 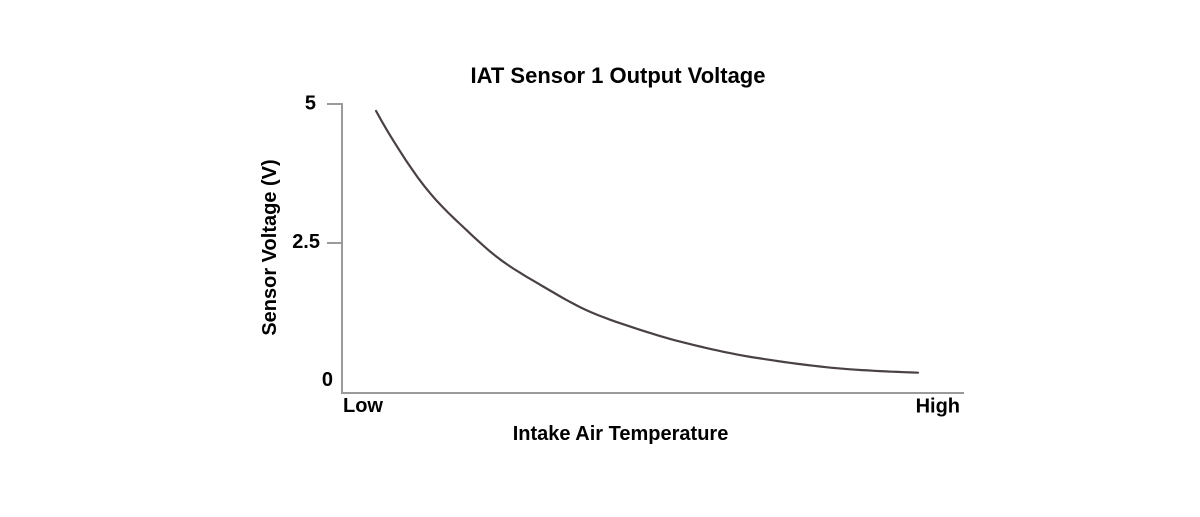 I want to click on svg-text: Low, so click(x=363, y=406).